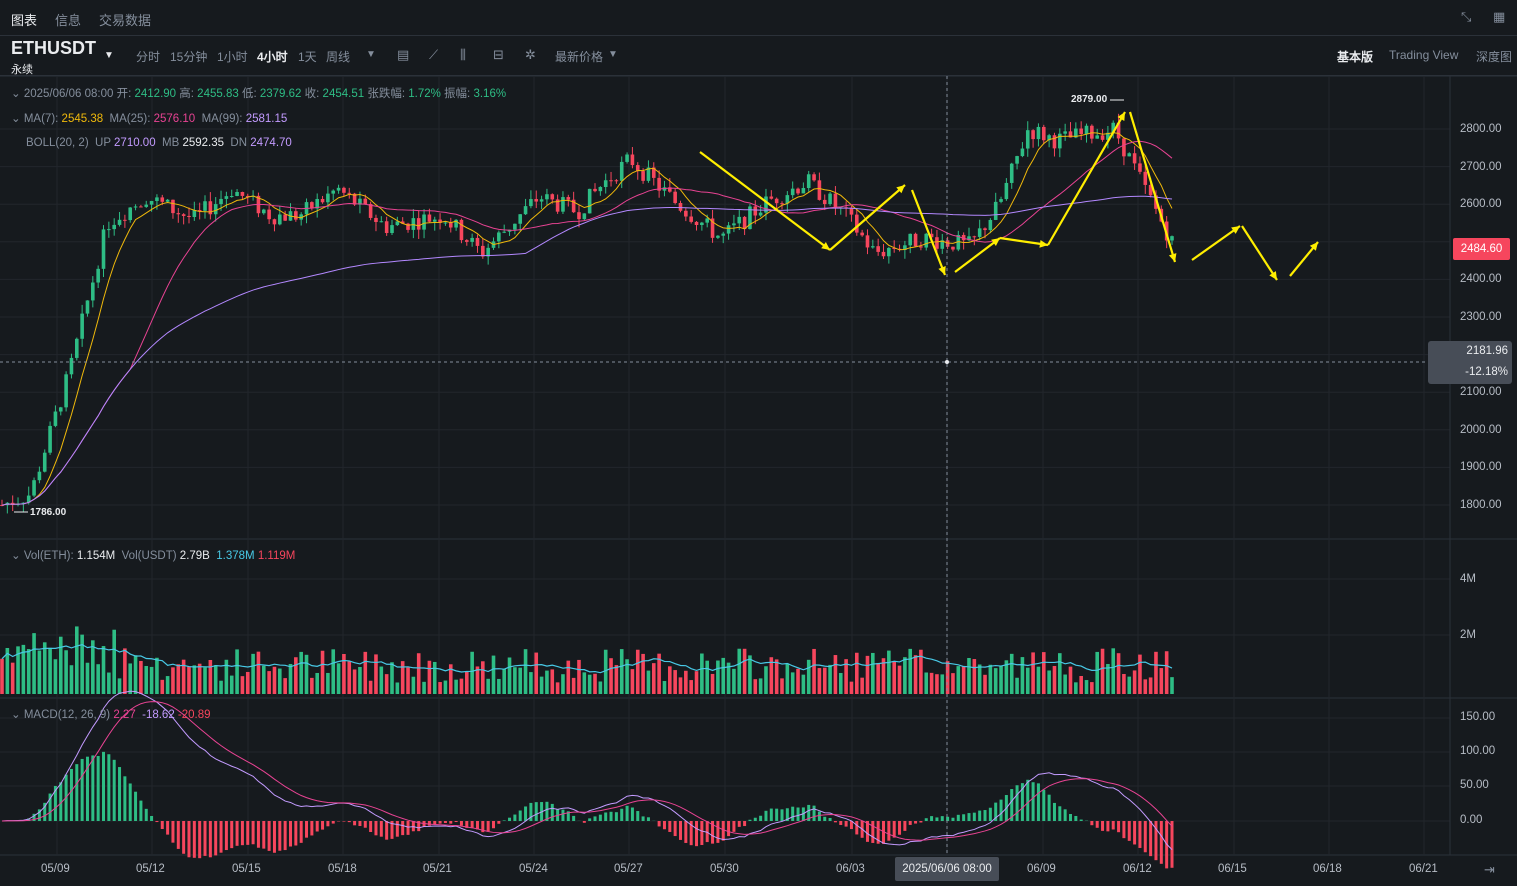  What do you see at coordinates (579, 57) in the screenshot?
I see `price-type-select: 最新价格` at bounding box center [579, 57].